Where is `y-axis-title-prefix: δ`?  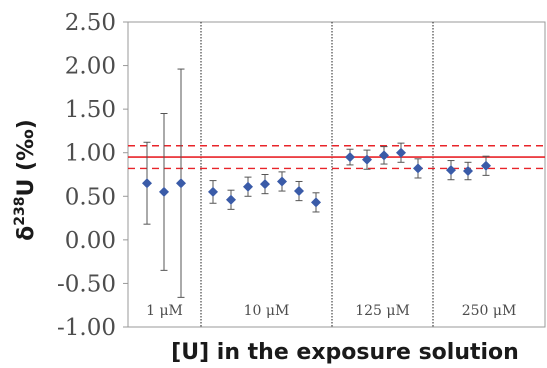
y-axis-title-prefix: δ is located at coordinates (26, 233).